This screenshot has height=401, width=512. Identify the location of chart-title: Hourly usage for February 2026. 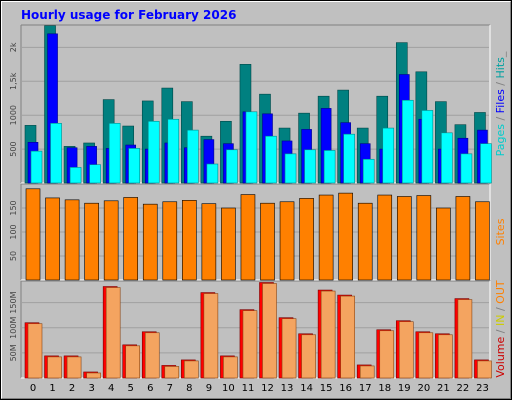
(129, 15).